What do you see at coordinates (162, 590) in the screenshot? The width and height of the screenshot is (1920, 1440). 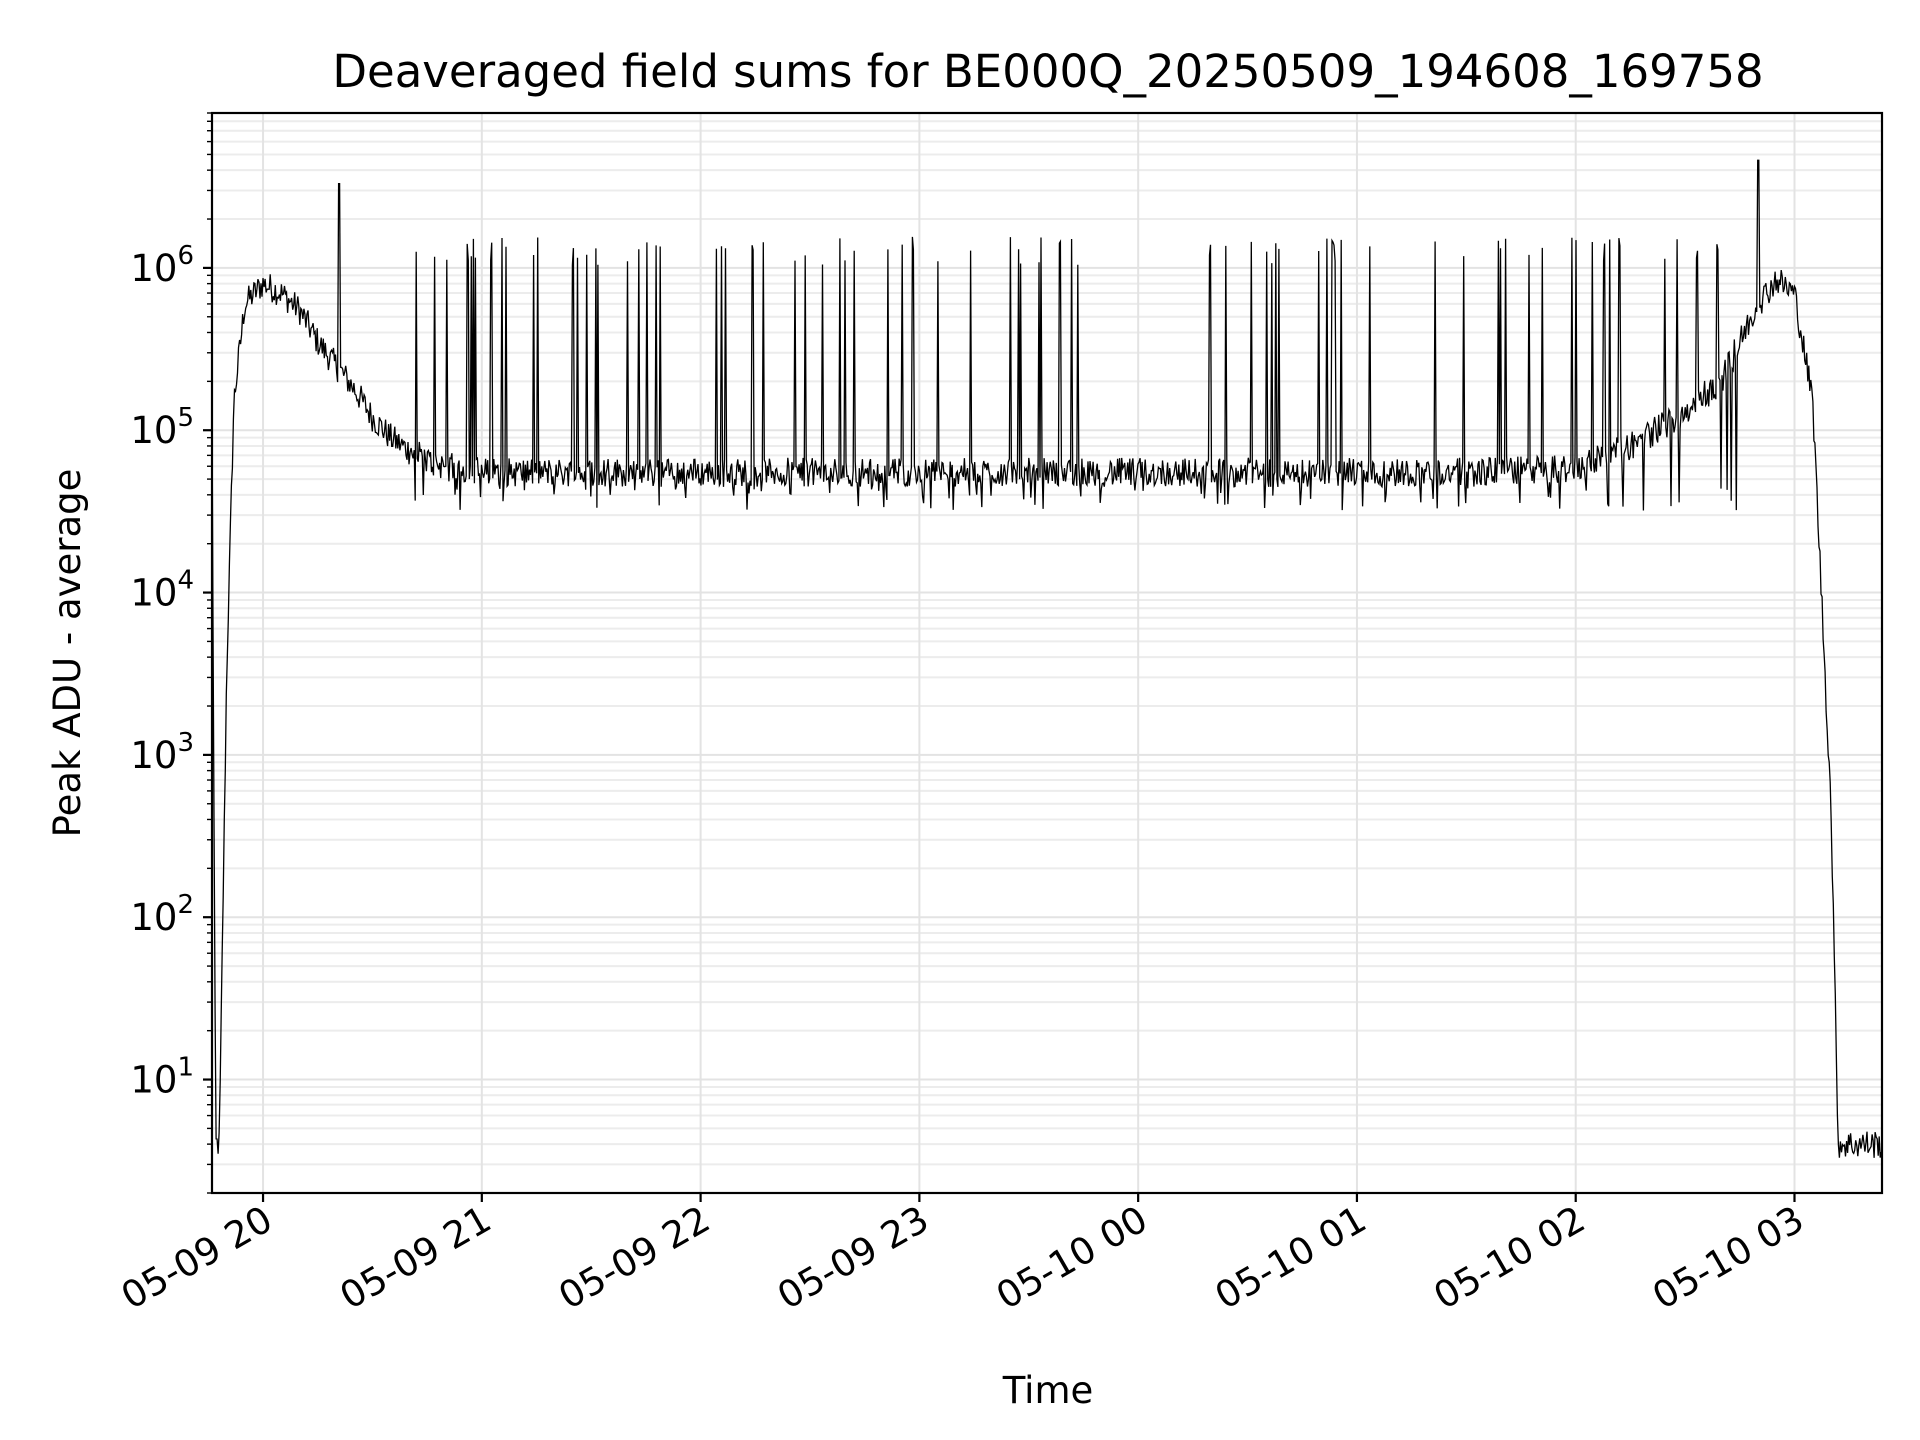 I see `y-tick-label: 10⁴` at bounding box center [162, 590].